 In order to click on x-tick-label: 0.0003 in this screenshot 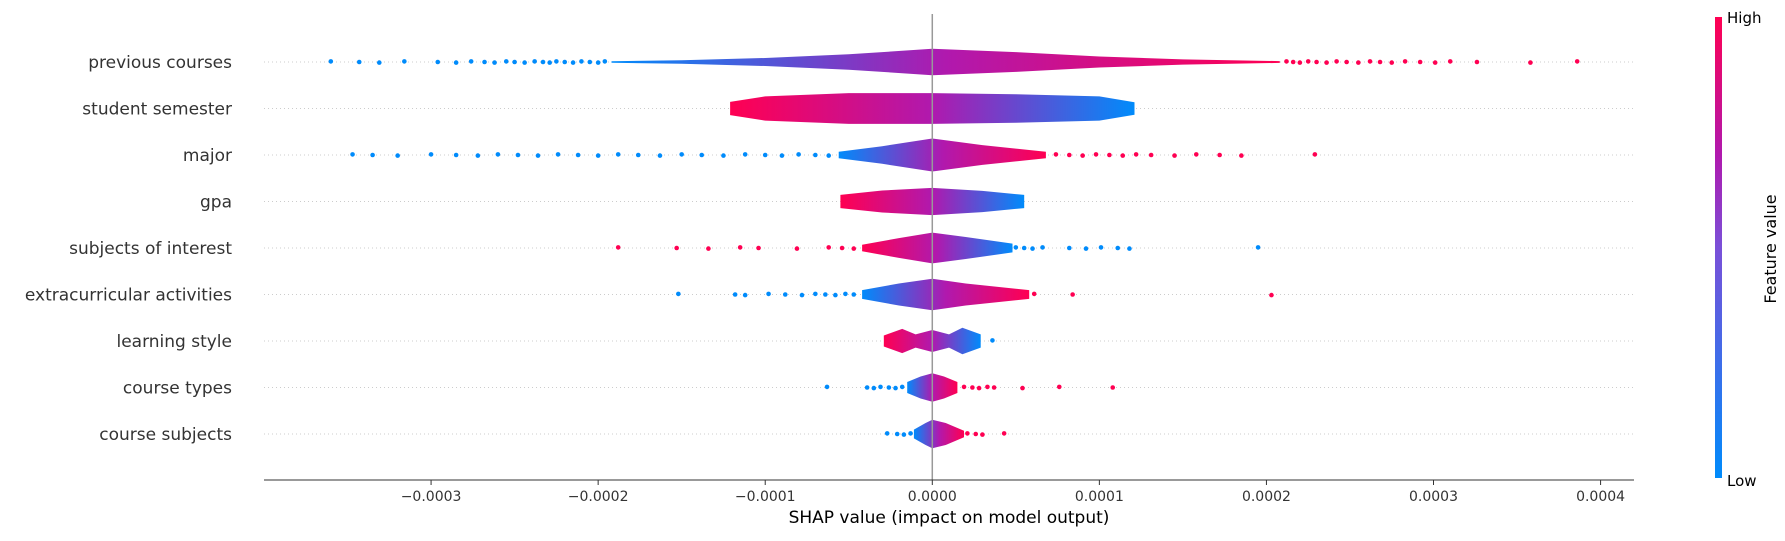, I will do `click(1433, 497)`.